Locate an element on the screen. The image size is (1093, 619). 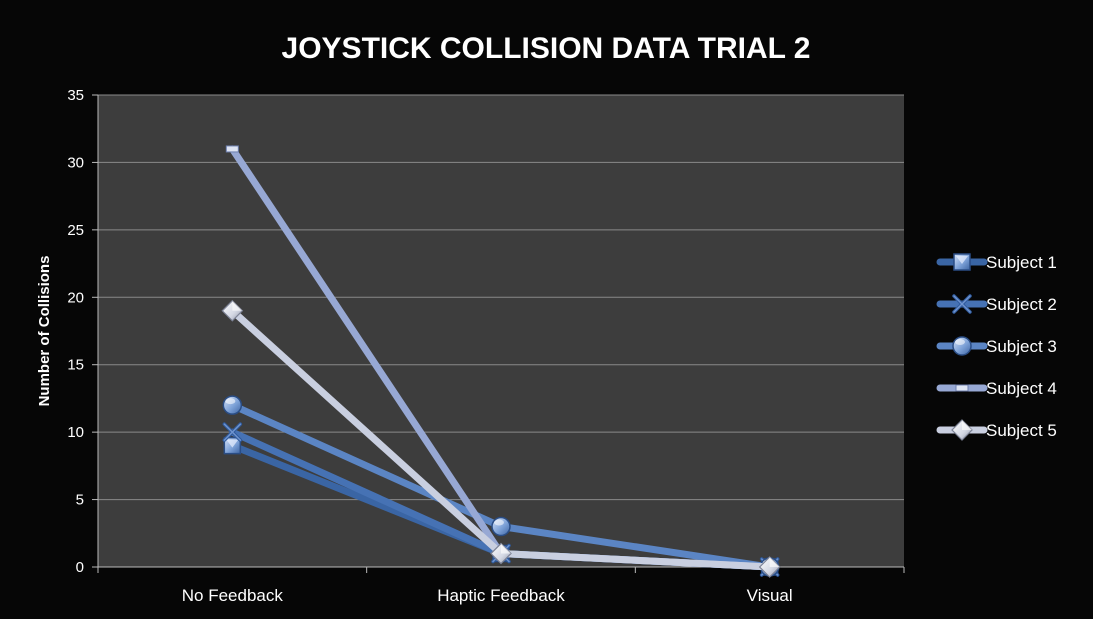
y-tick-label: 35 is located at coordinates (75, 95).